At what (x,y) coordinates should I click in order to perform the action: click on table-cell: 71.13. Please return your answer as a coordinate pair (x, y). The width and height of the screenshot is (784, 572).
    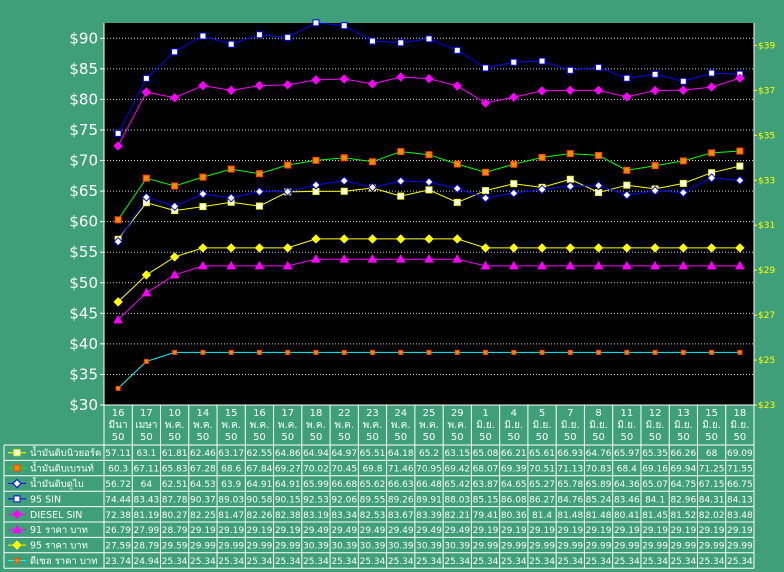
    Looking at the image, I should click on (570, 470).